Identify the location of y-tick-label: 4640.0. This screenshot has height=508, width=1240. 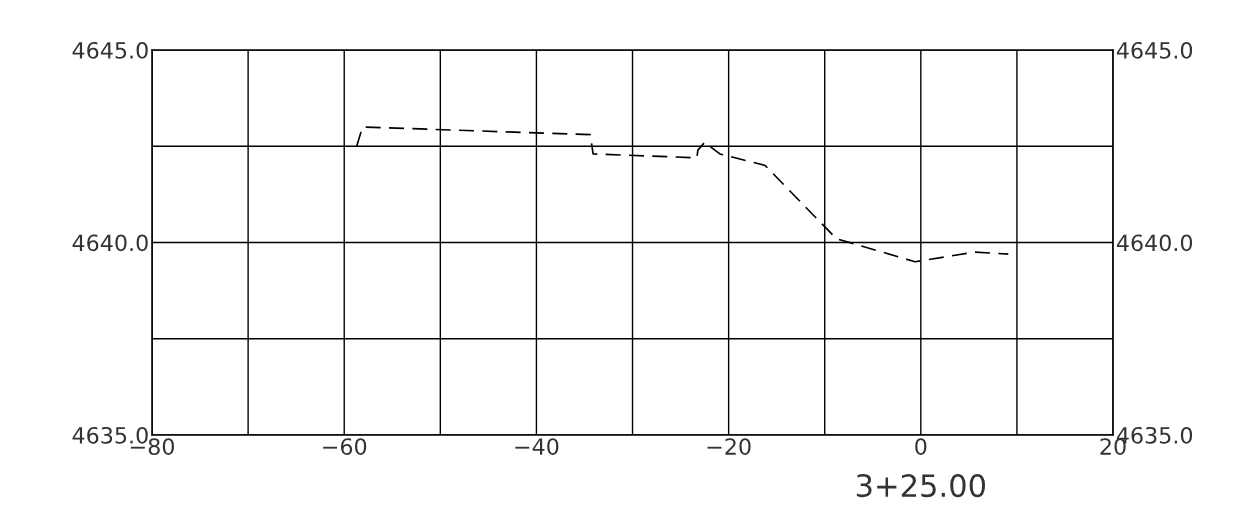
(110, 243).